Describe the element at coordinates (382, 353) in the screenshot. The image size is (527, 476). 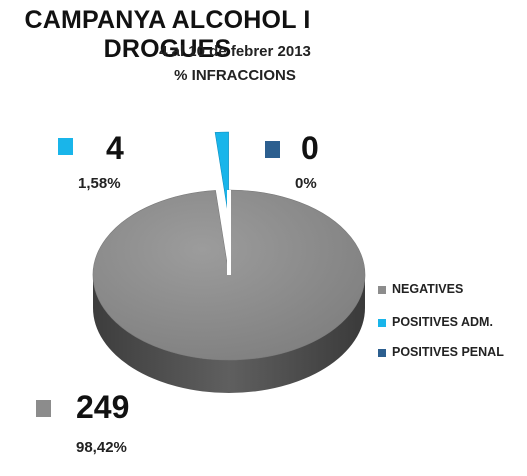
I see `legend-swatch-positives-penal` at that location.